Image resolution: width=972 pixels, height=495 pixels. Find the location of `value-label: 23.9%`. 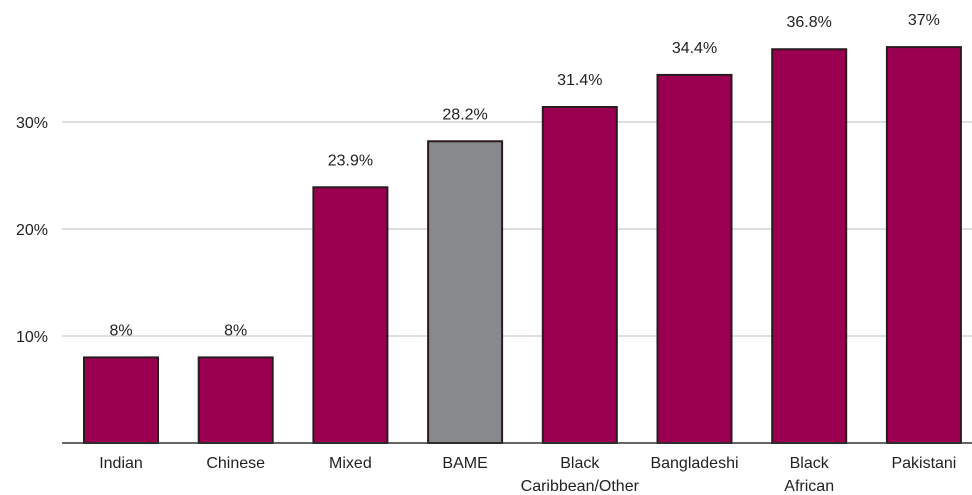

value-label: 23.9% is located at coordinates (350, 160).